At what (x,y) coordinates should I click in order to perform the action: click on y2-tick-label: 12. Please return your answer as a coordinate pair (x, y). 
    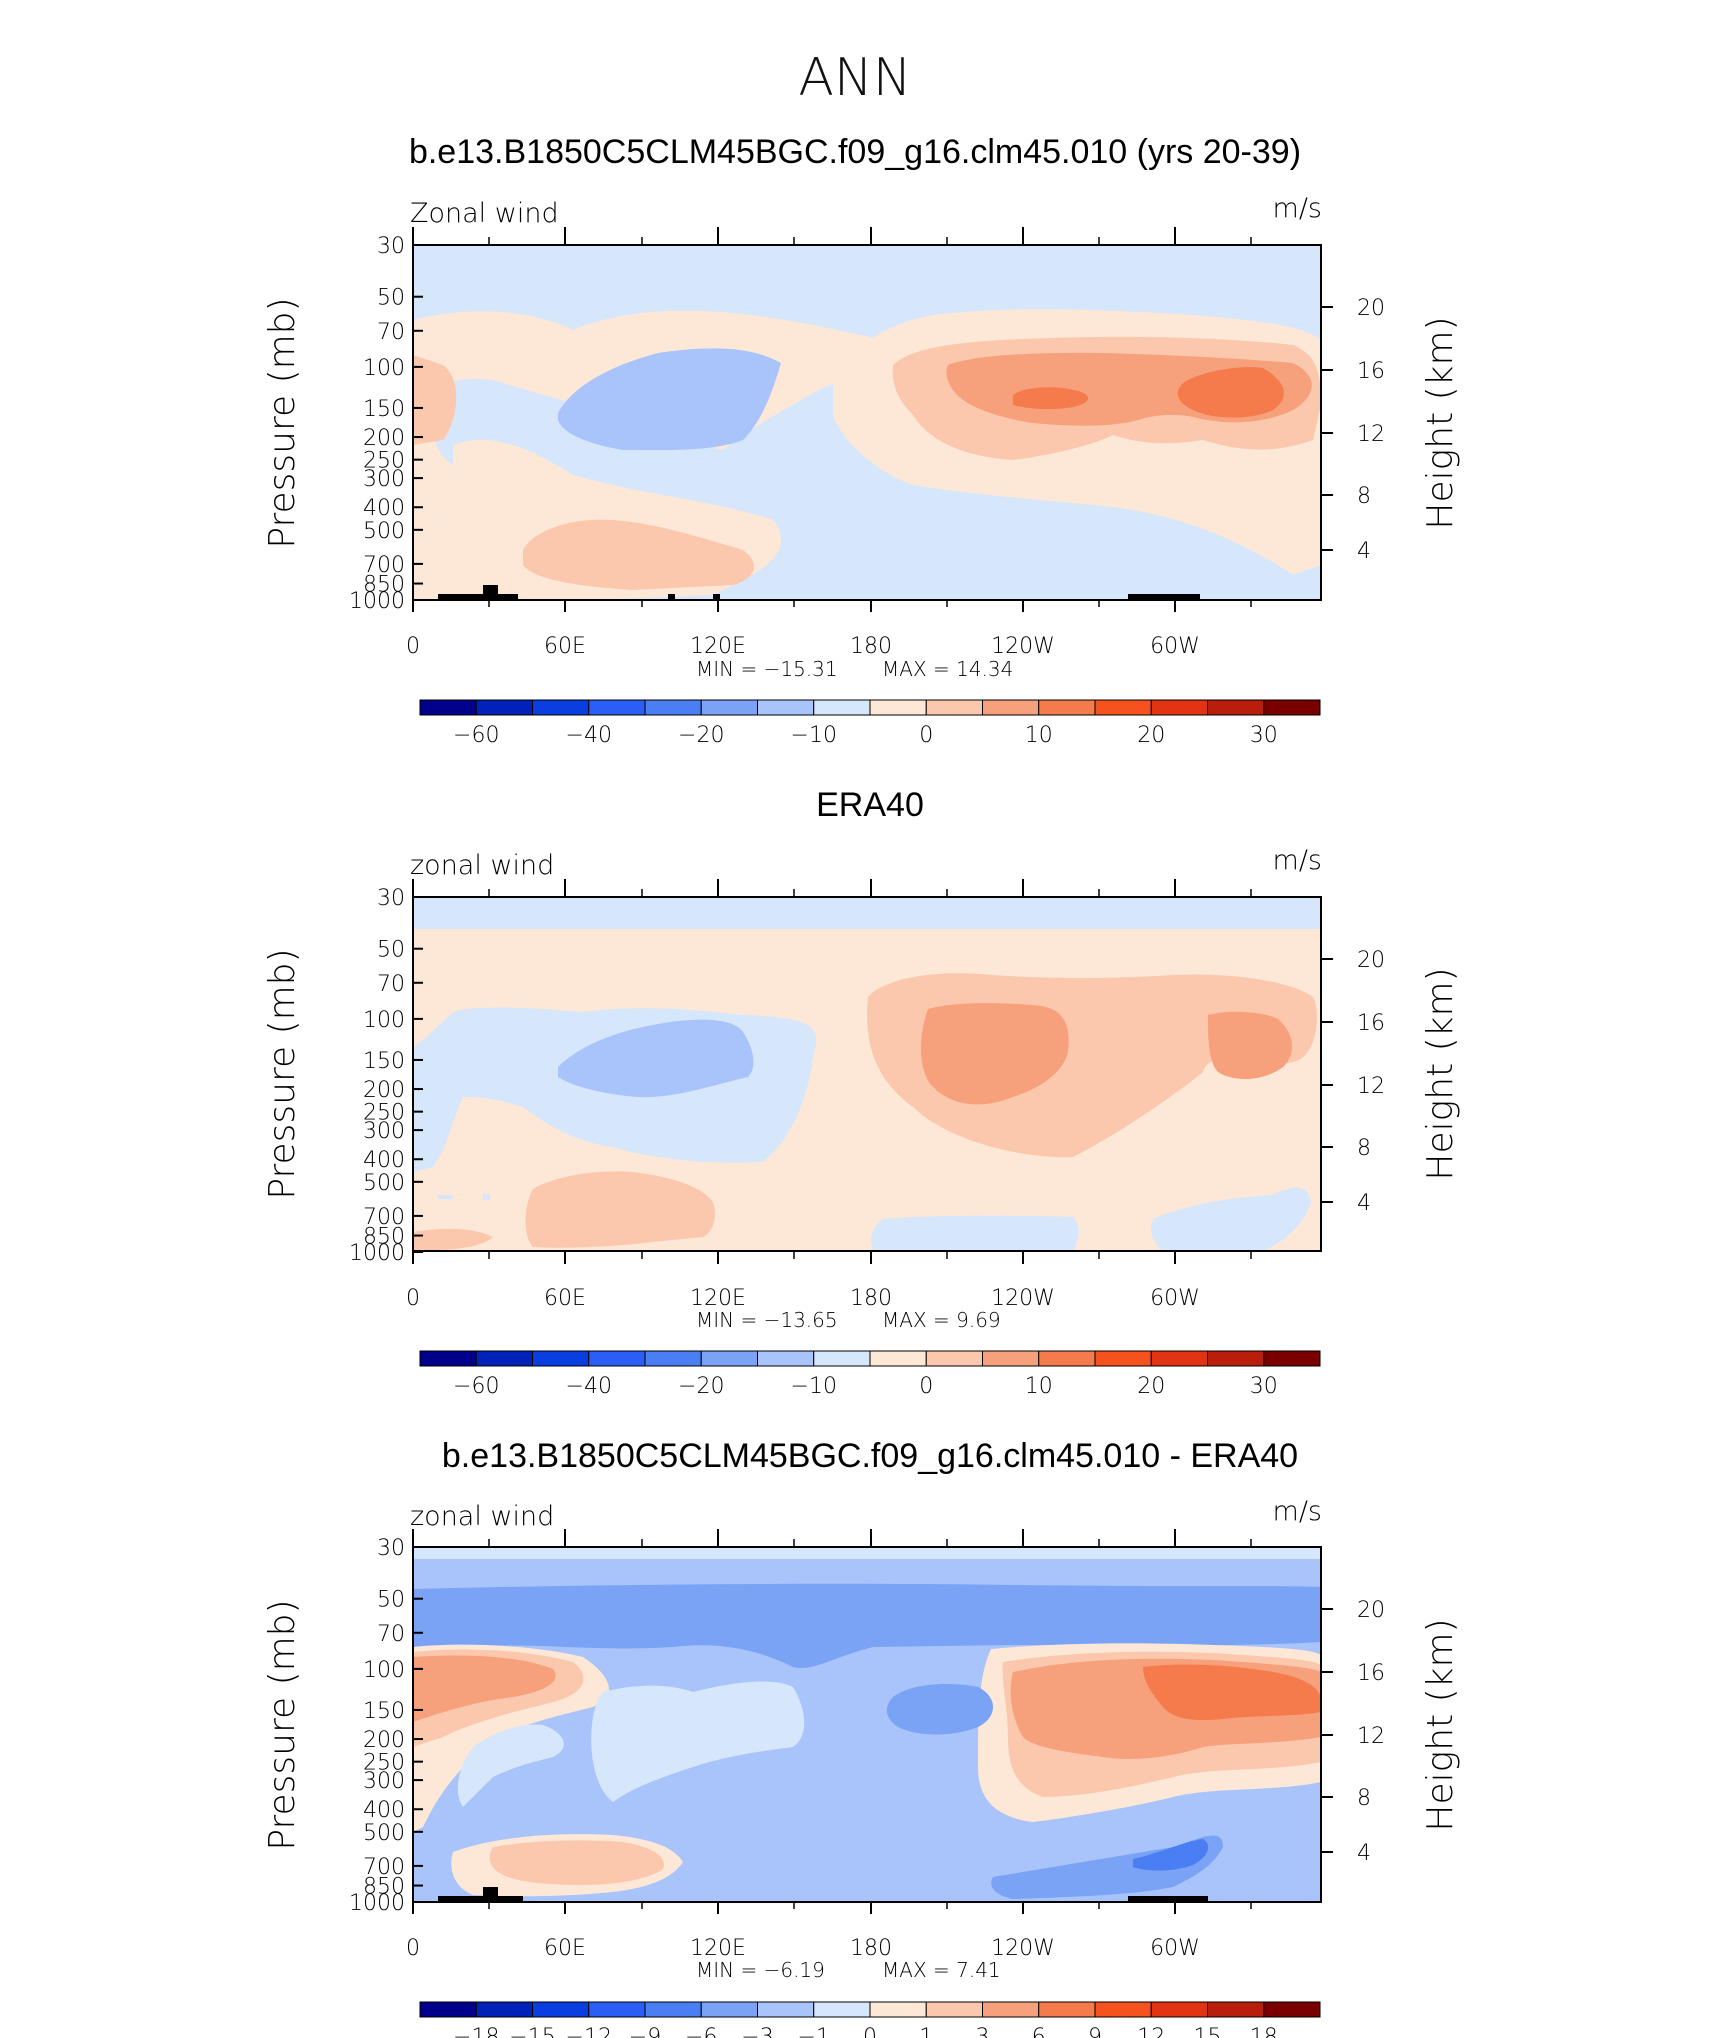
    Looking at the image, I should click on (1371, 434).